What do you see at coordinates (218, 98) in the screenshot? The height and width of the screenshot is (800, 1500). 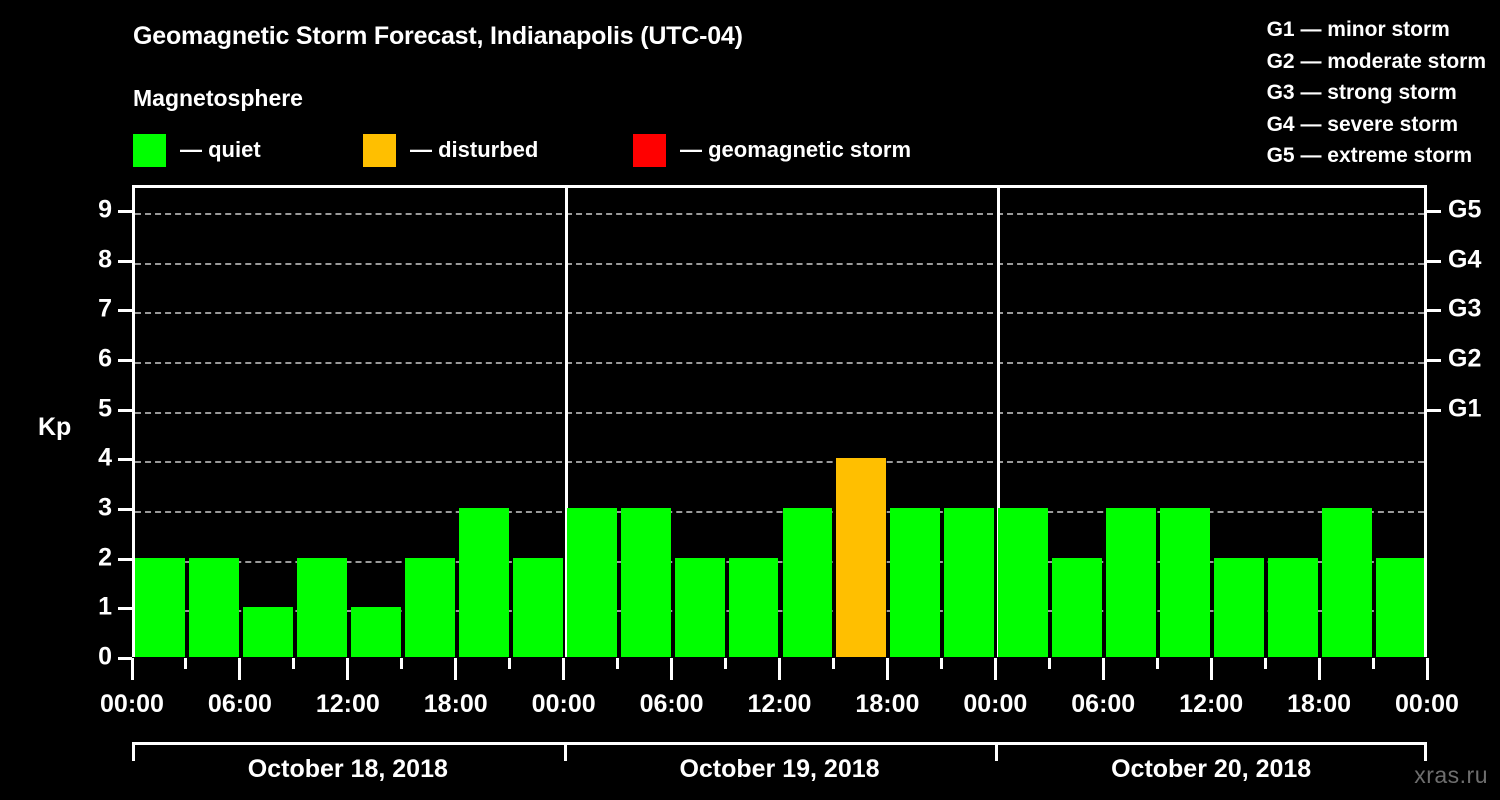 I see `magnetosphere-section-label: Magnetosphere` at bounding box center [218, 98].